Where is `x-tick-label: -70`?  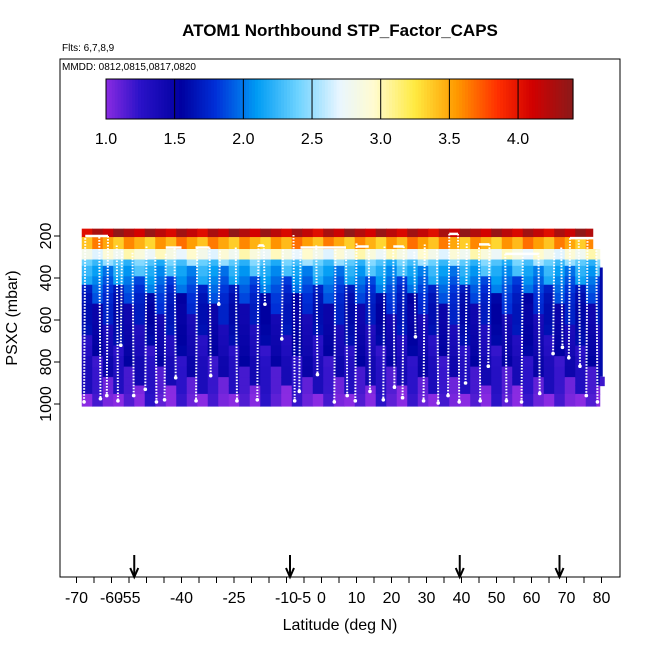 x-tick-label: -70 is located at coordinates (76, 598).